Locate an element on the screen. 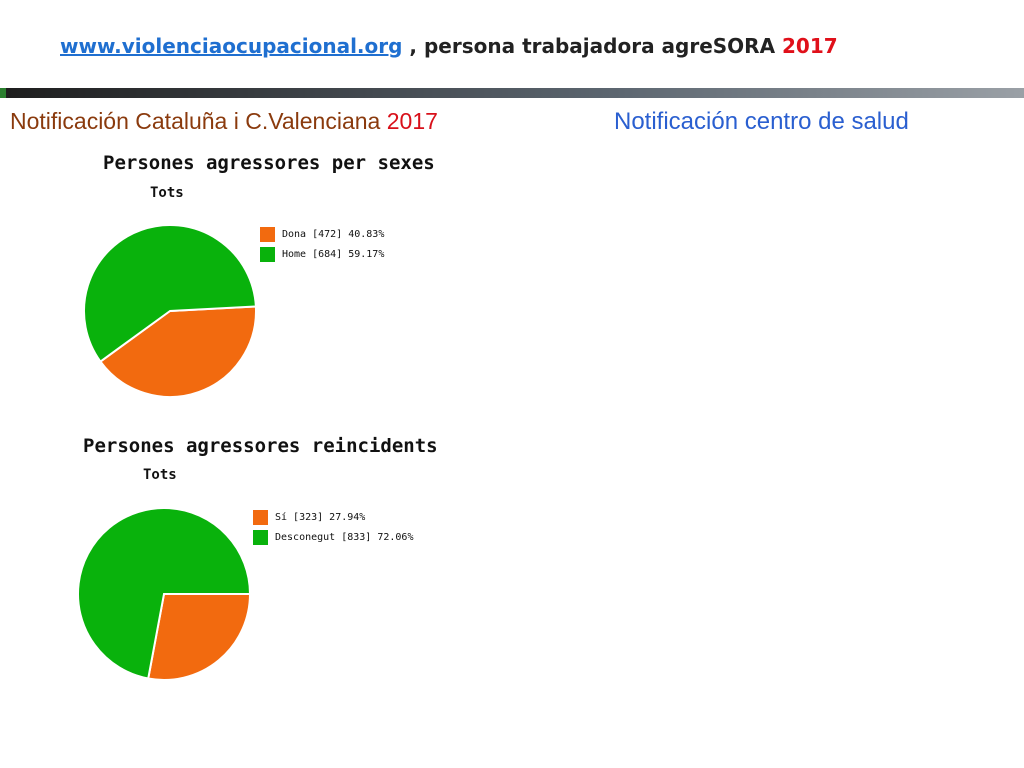  chart1-legend: Dona [472] 40.83% Home [684] 59.17% is located at coordinates (322, 244).